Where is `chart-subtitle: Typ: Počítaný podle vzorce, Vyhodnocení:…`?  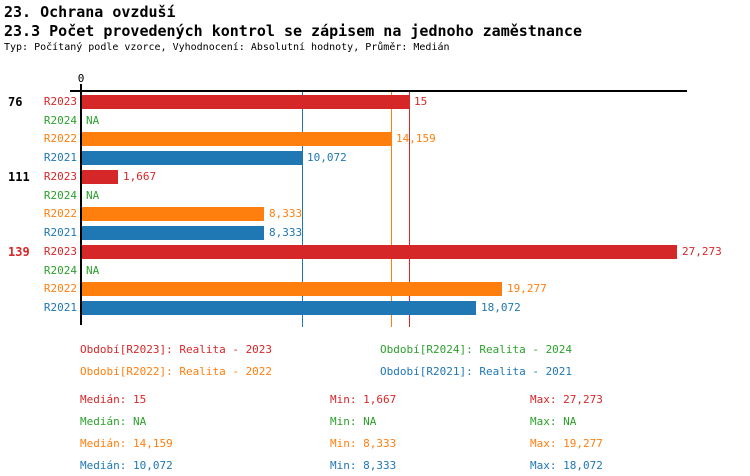
chart-subtitle: Typ: Počítaný podle vzorce, Vyhodnocení:… is located at coordinates (227, 47).